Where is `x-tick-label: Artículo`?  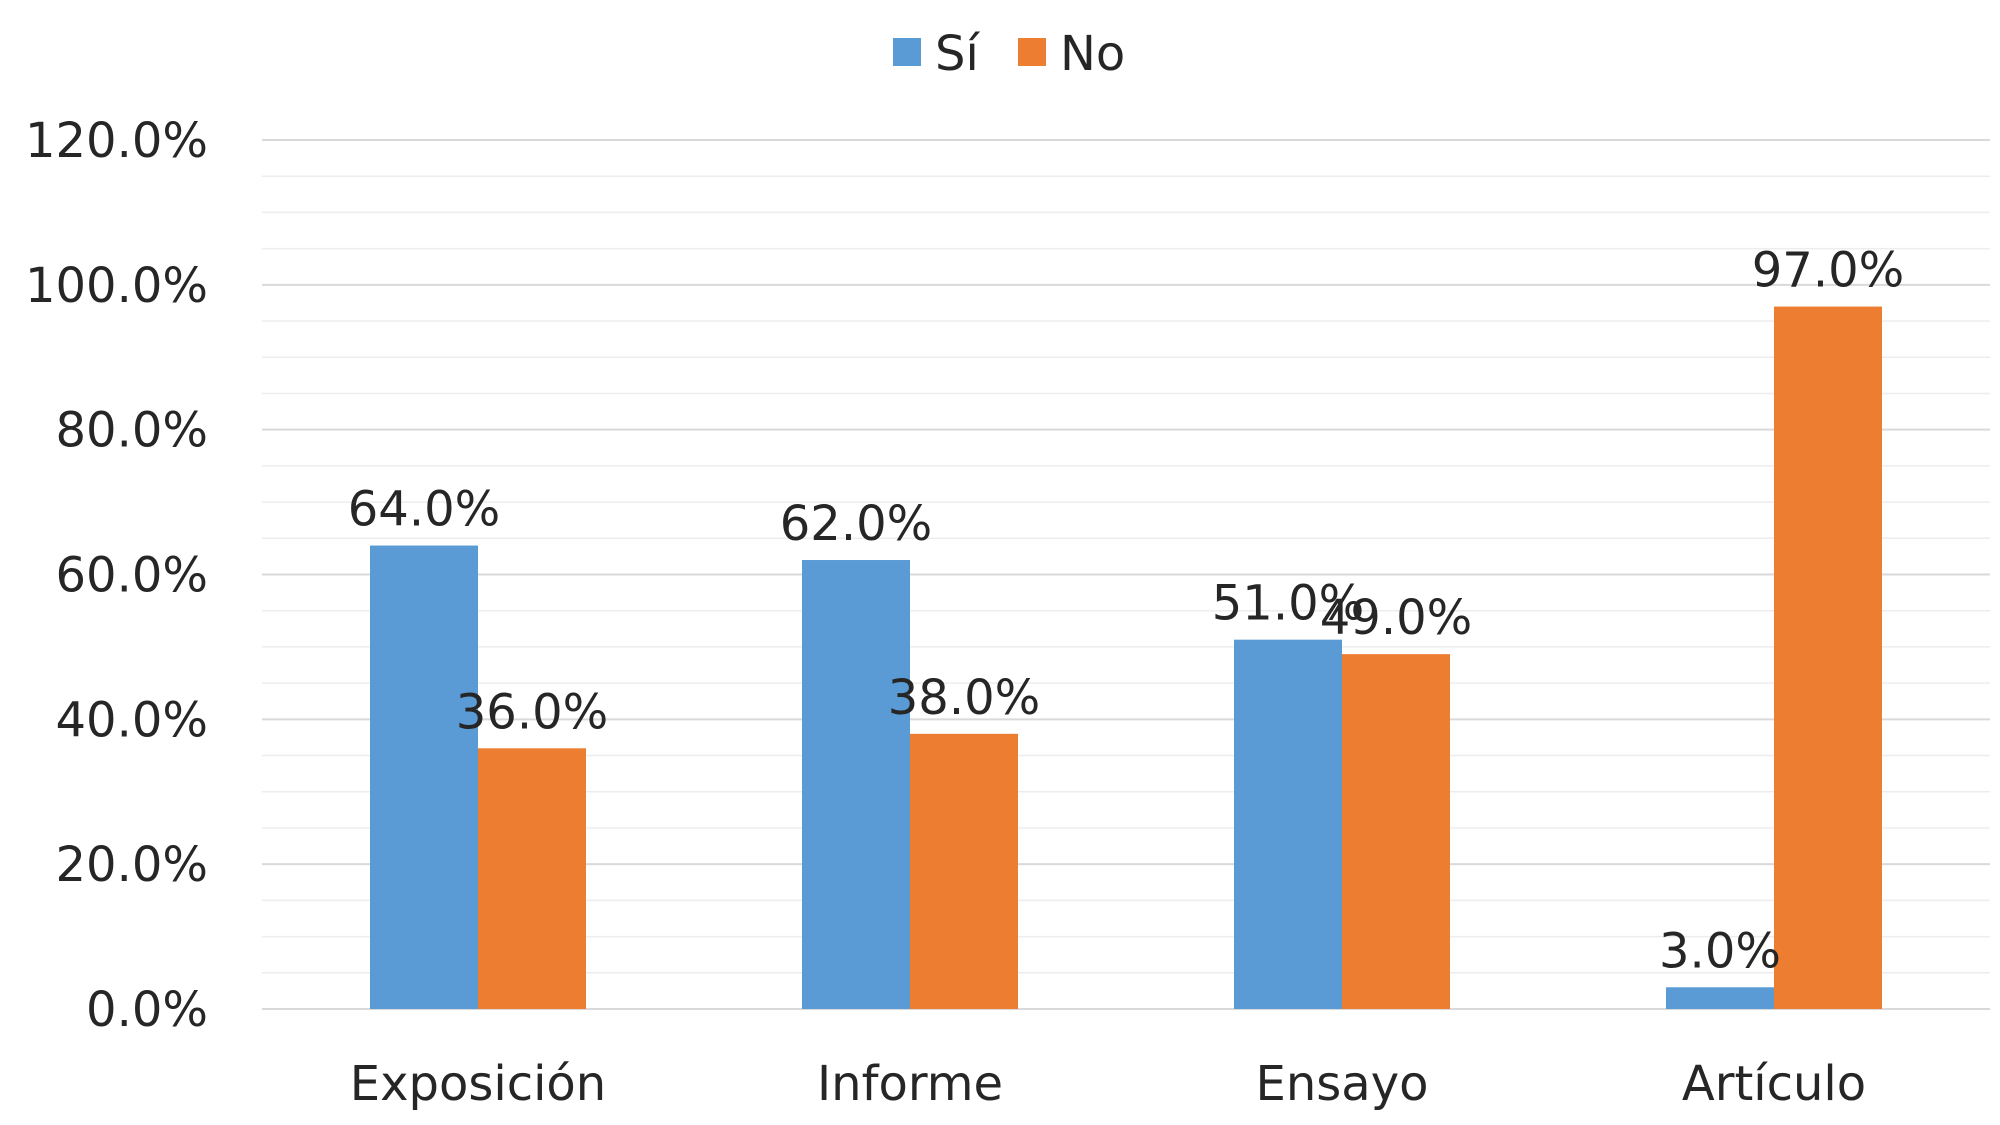
x-tick-label: Artículo is located at coordinates (1774, 1084).